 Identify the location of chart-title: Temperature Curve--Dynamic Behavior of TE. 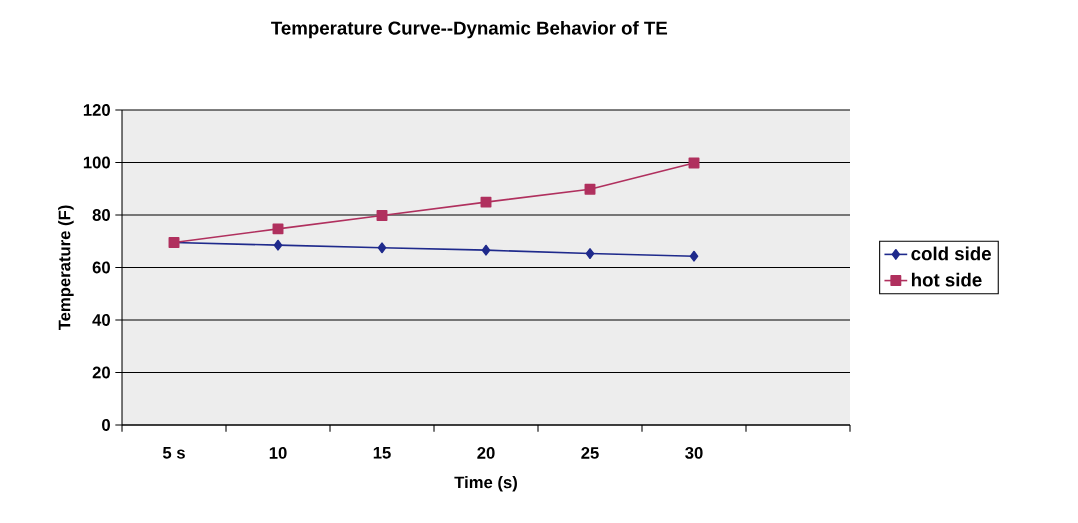
(469, 29).